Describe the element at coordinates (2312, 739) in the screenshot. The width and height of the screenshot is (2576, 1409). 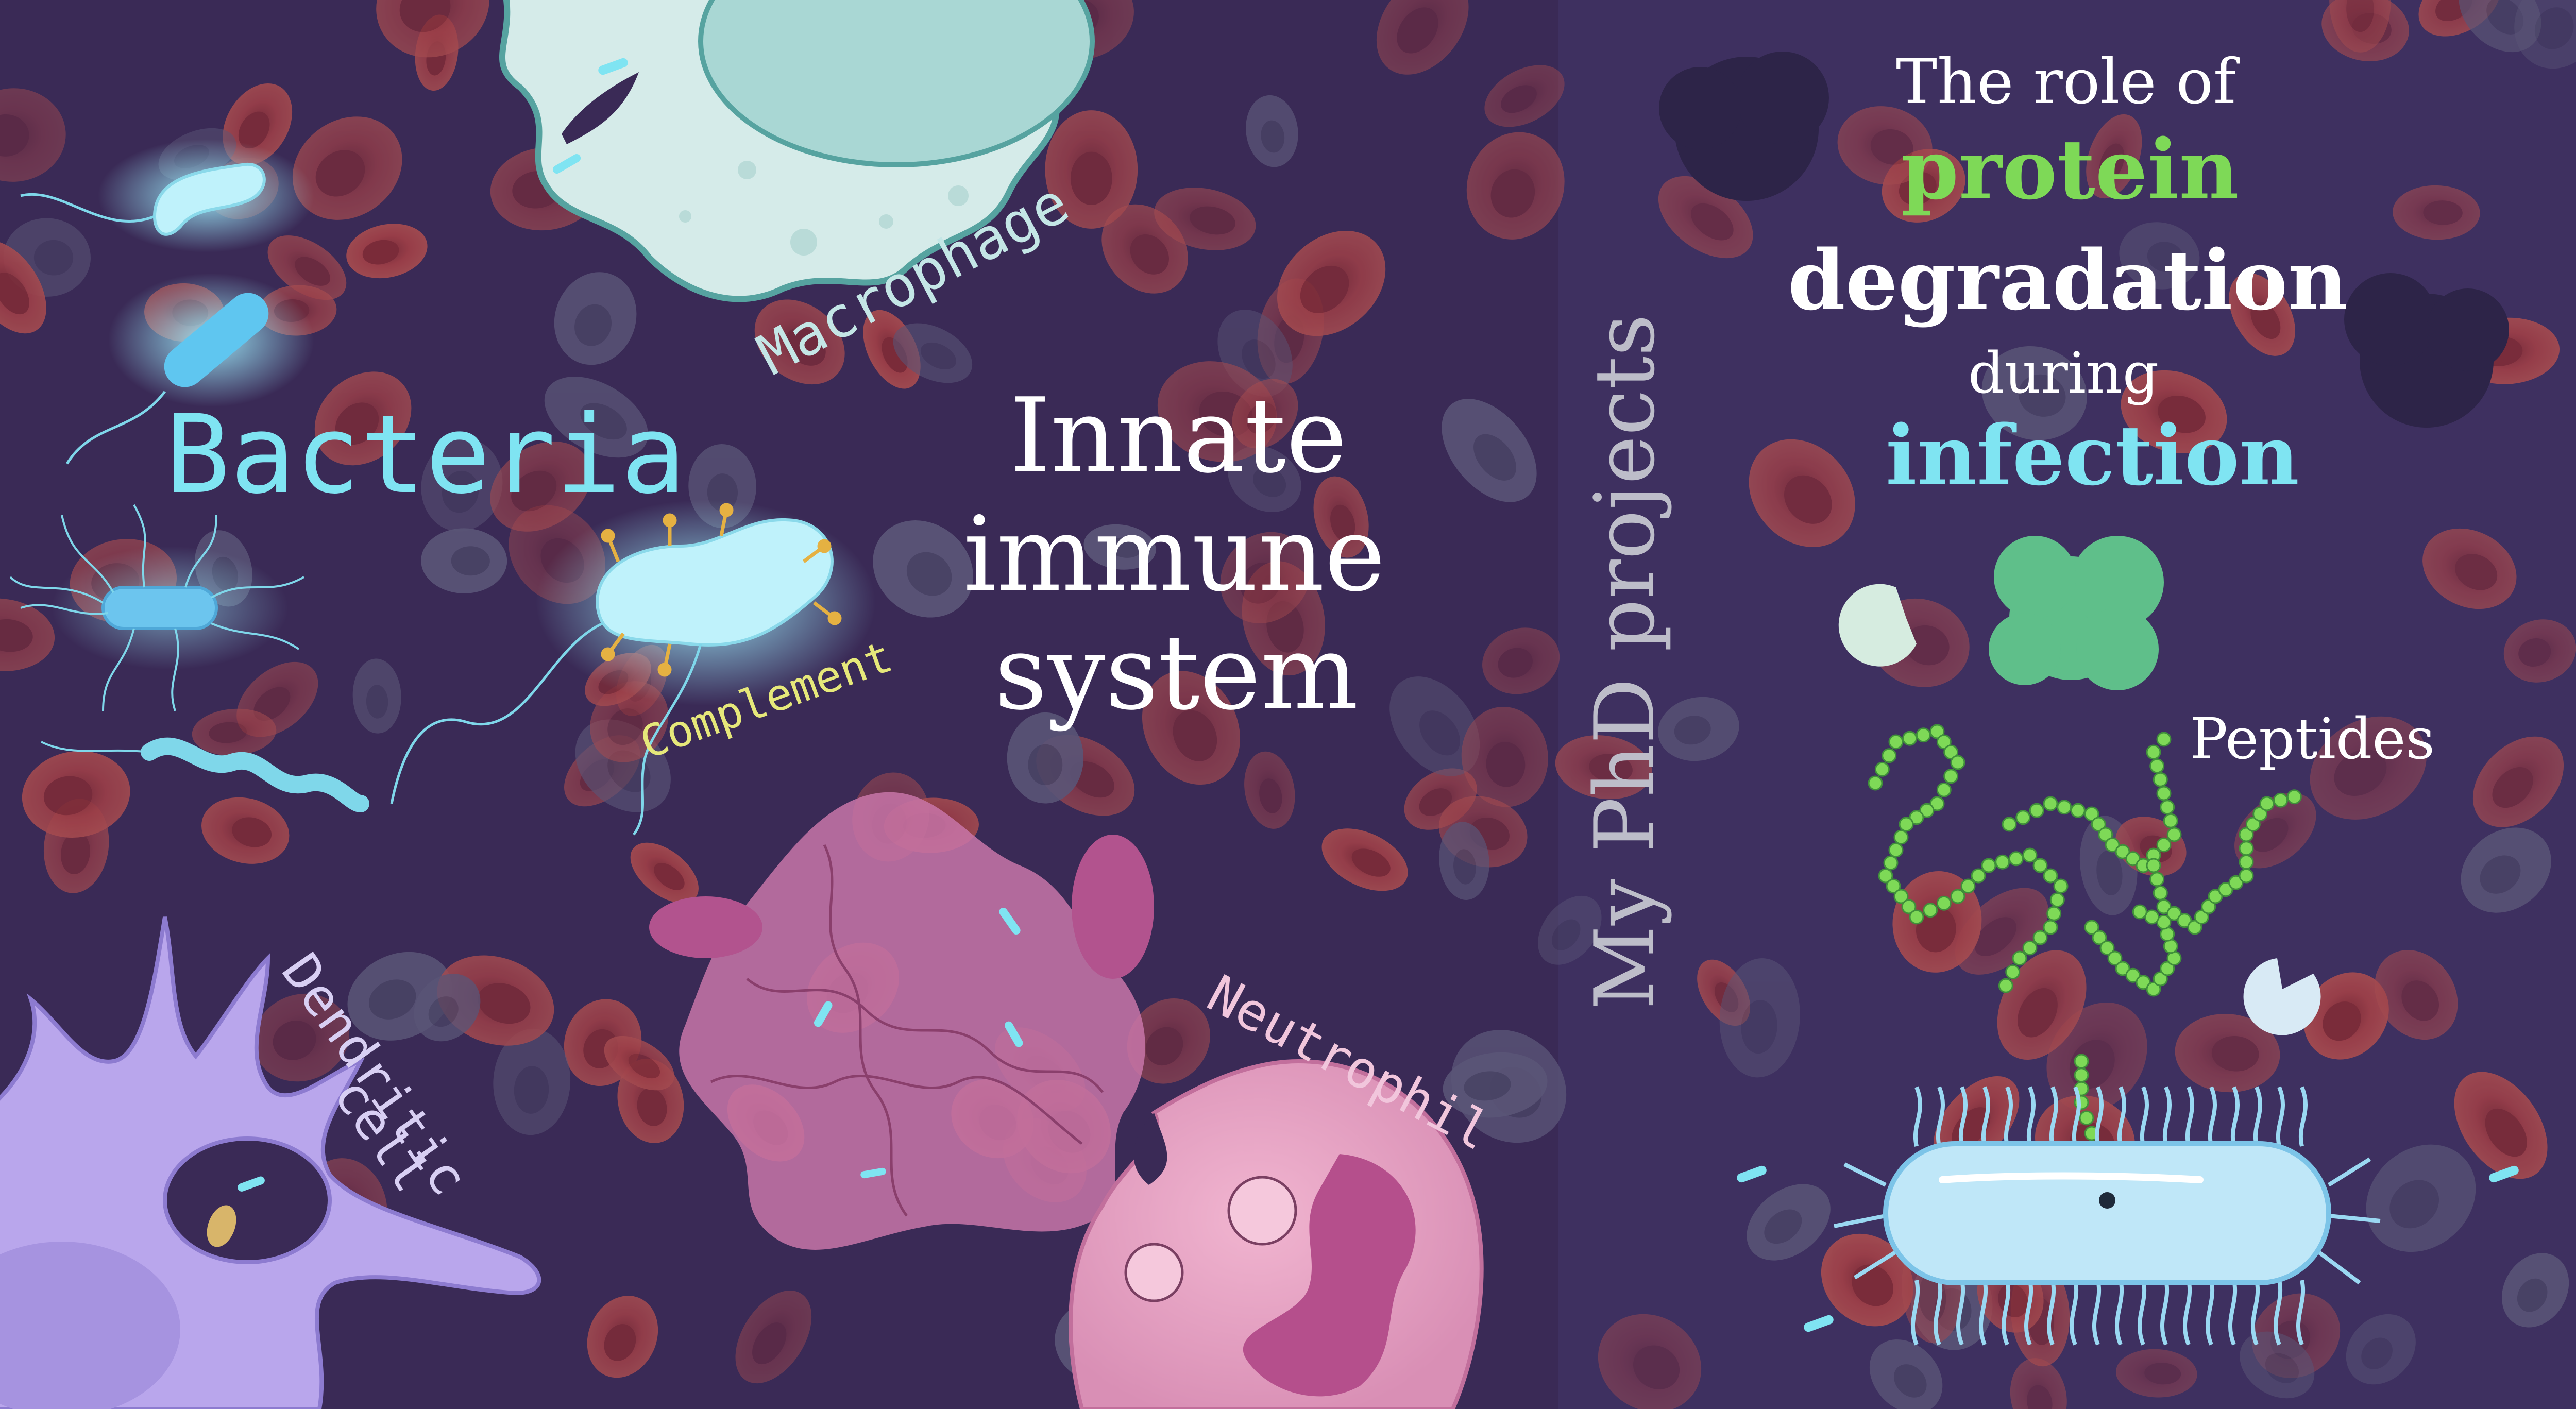
I see `peptides-label: Peptides` at that location.